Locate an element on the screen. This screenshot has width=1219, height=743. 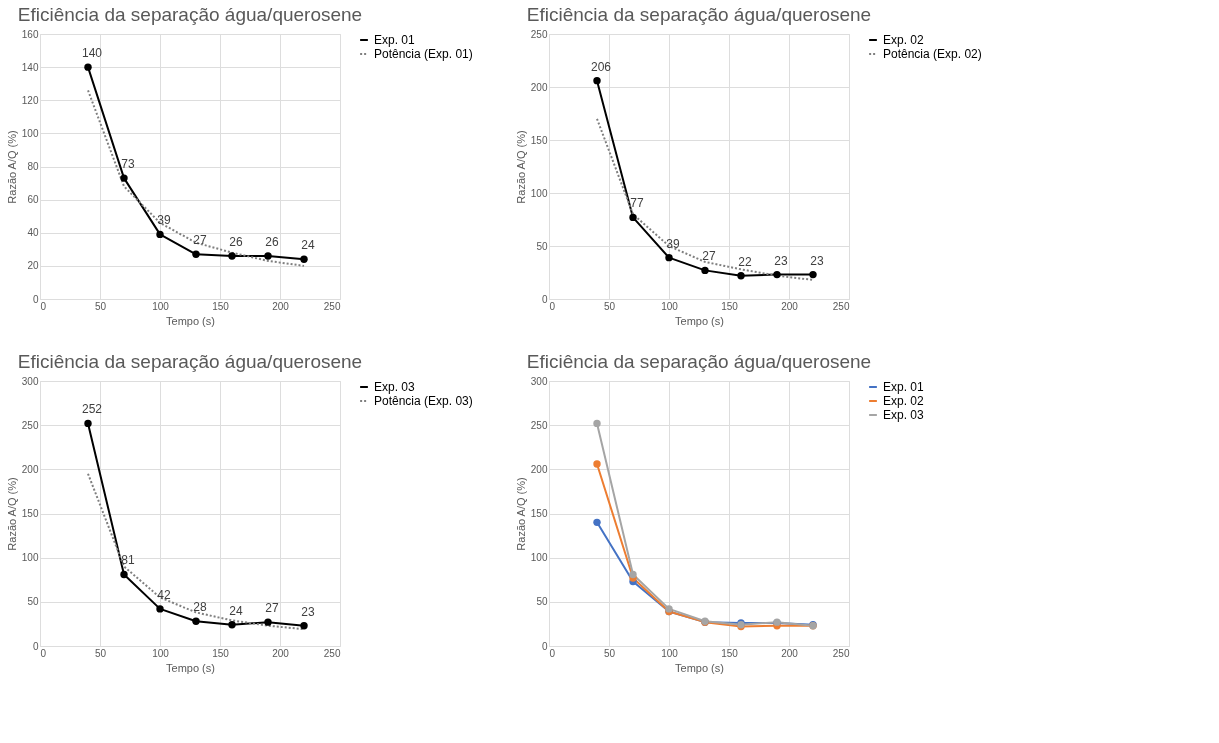
data-label: 28 is located at coordinates (200, 607).